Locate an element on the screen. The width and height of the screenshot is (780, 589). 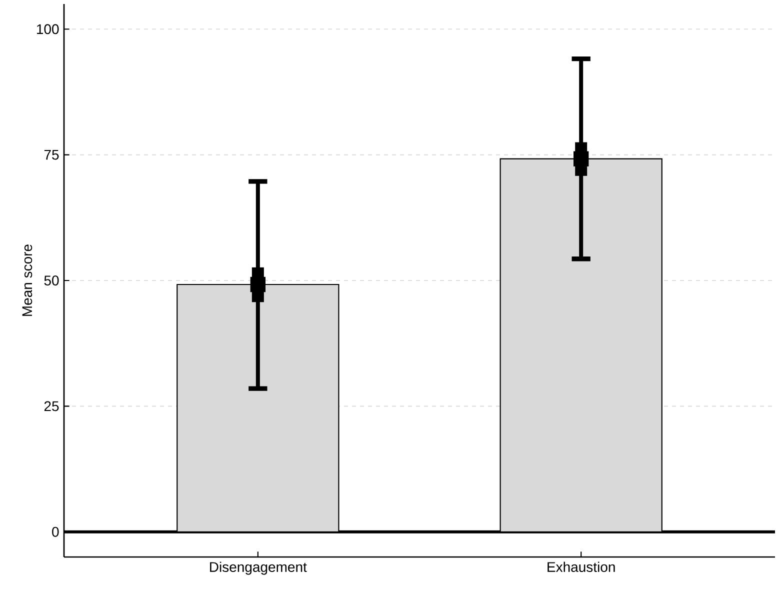
x-tick-label: Exhaustion is located at coordinates (581, 567).